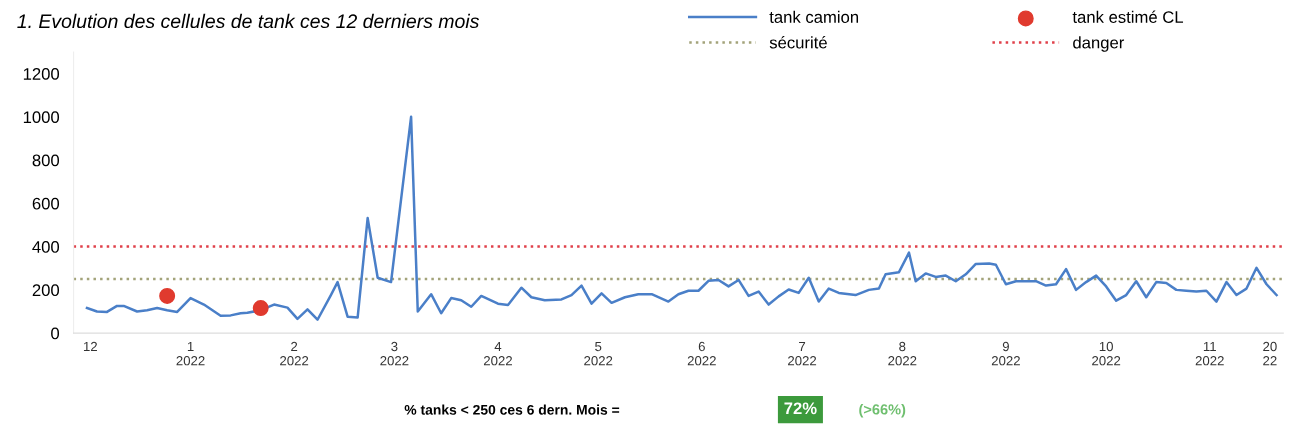 The width and height of the screenshot is (1291, 426). Describe the element at coordinates (41, 117) in the screenshot. I see `y-tick-label: 1000` at that location.